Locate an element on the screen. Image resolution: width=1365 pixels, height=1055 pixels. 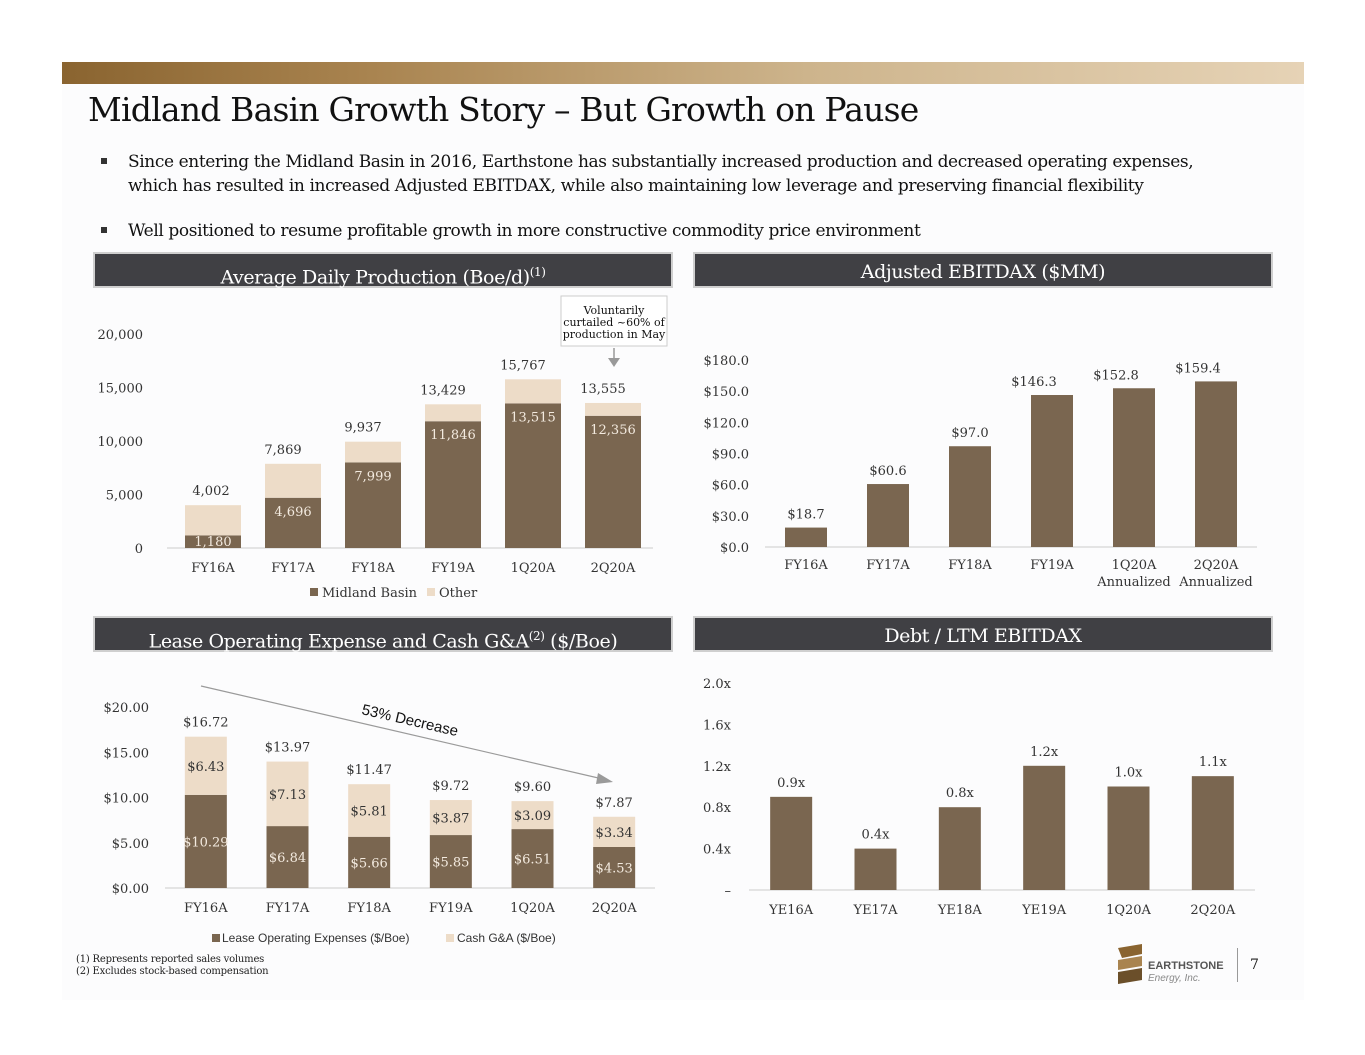
y-tick-label: 20,000 is located at coordinates (121, 335).